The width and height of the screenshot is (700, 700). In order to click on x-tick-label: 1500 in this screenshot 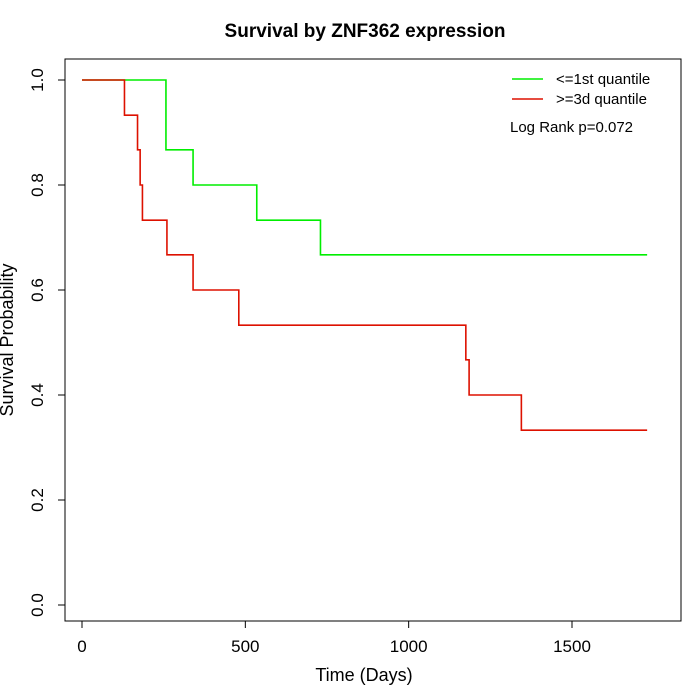, I will do `click(572, 646)`.